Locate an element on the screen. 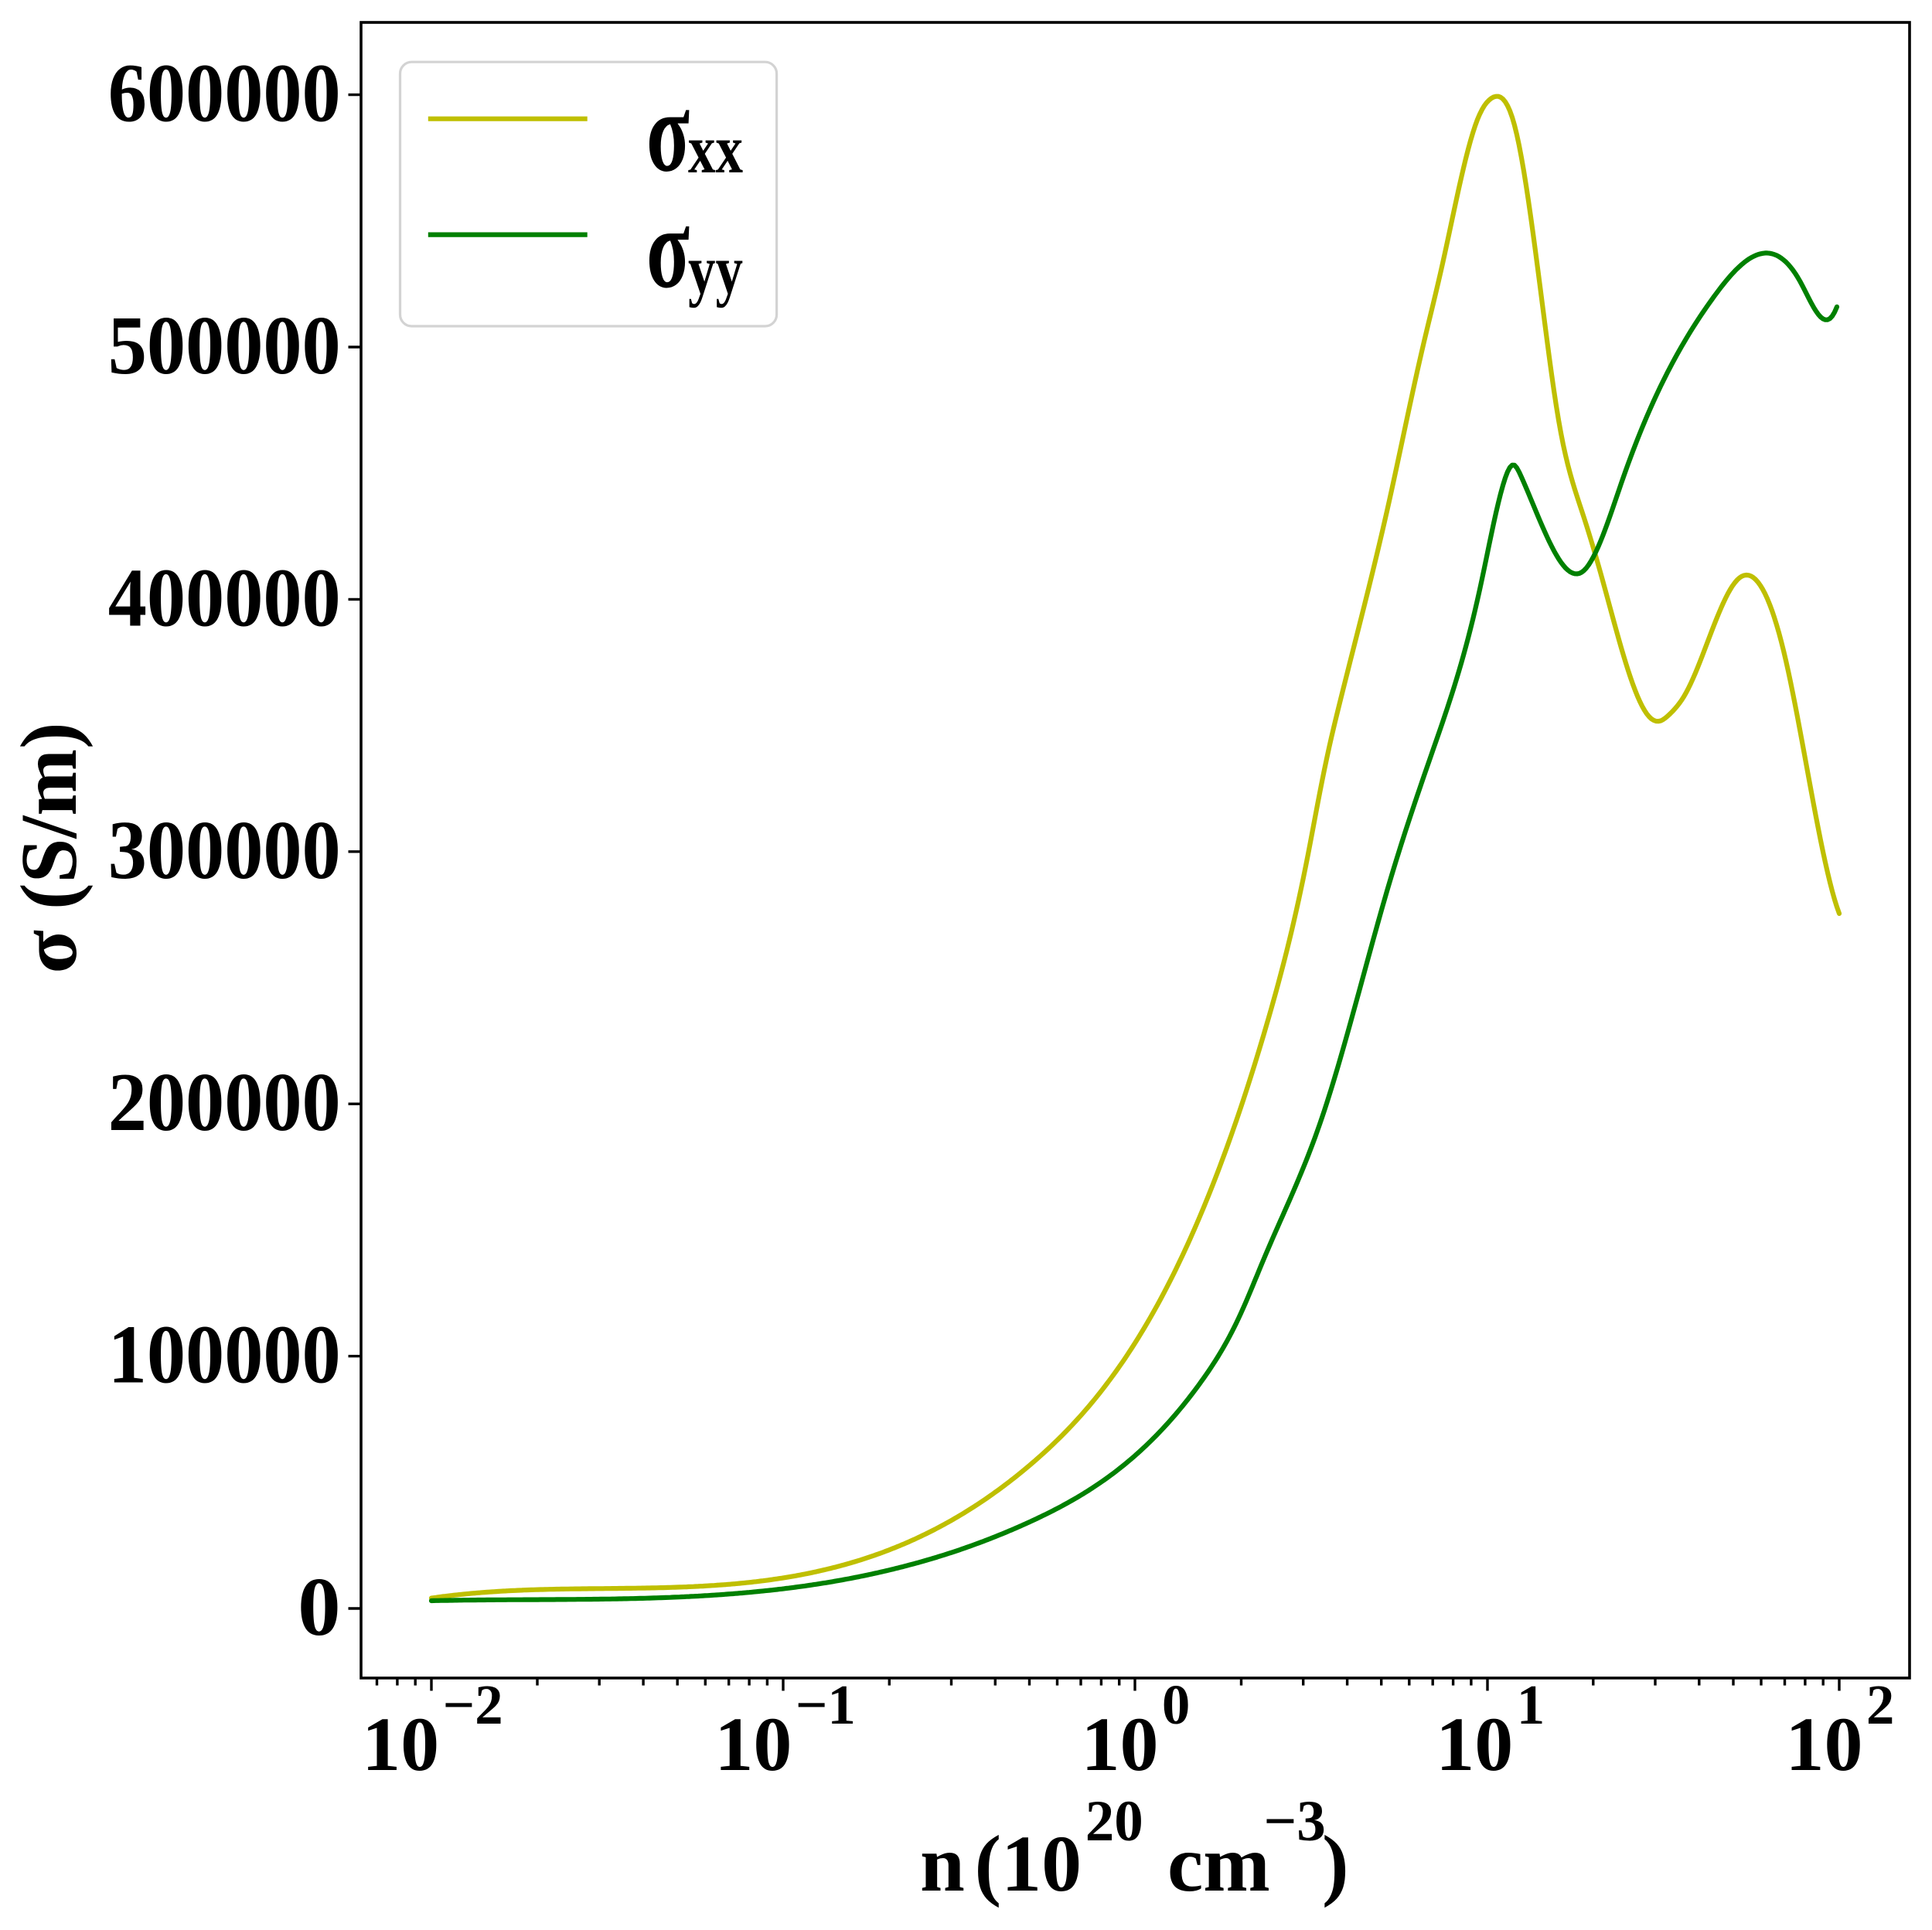 This screenshot has height=1930, width=1932. svg-text: 600000 is located at coordinates (224, 94).